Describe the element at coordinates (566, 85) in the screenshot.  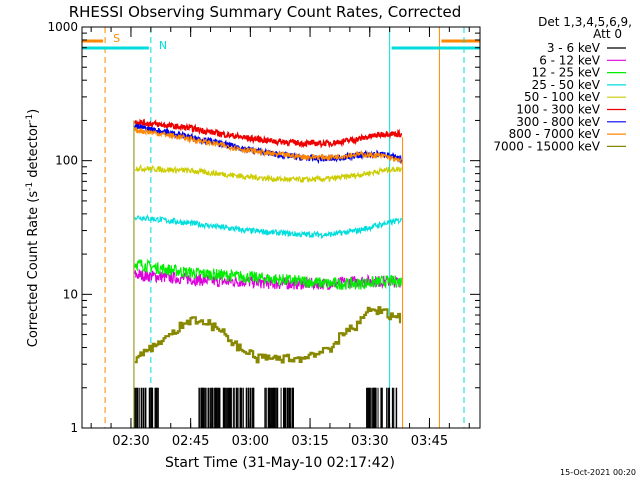
I see `legend-entry-label: 25 - 50 keV` at that location.